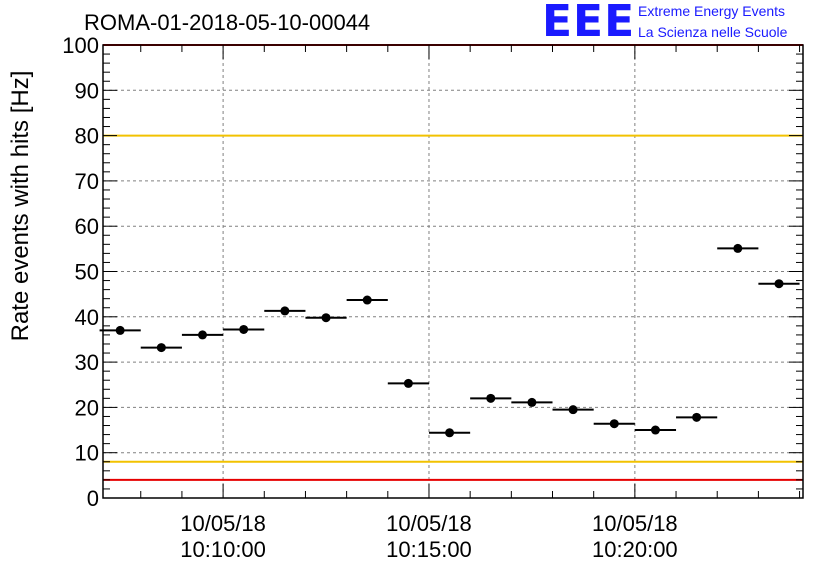 The image size is (836, 572). What do you see at coordinates (87, 90) in the screenshot?
I see `y-tick-label: 90` at bounding box center [87, 90].